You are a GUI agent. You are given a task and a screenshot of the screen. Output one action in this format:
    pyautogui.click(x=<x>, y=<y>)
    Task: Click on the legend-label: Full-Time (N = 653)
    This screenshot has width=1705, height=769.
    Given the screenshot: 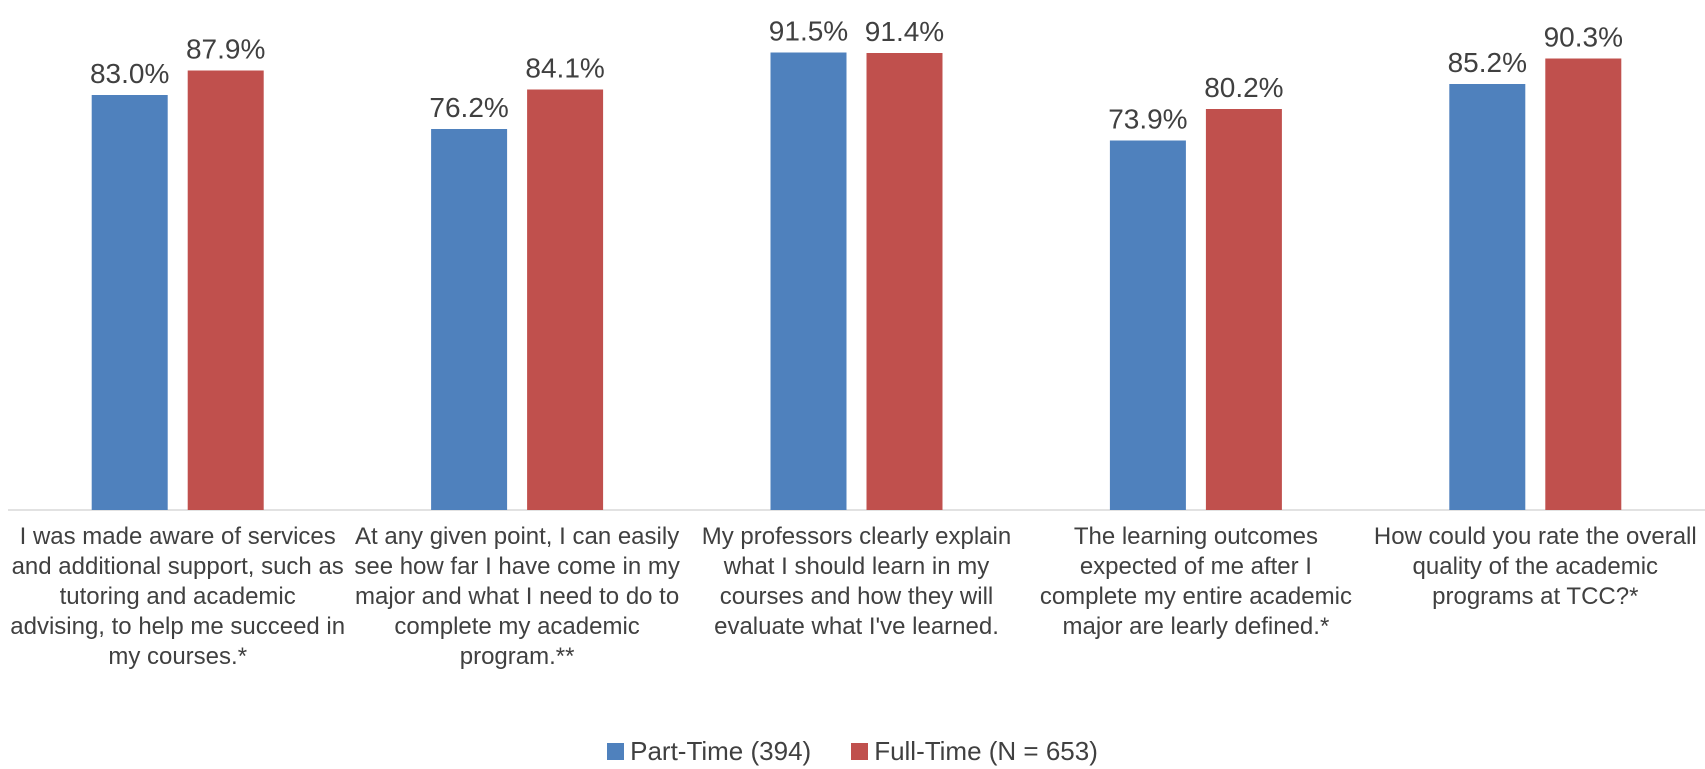 What is the action you would take?
    pyautogui.click(x=986, y=751)
    